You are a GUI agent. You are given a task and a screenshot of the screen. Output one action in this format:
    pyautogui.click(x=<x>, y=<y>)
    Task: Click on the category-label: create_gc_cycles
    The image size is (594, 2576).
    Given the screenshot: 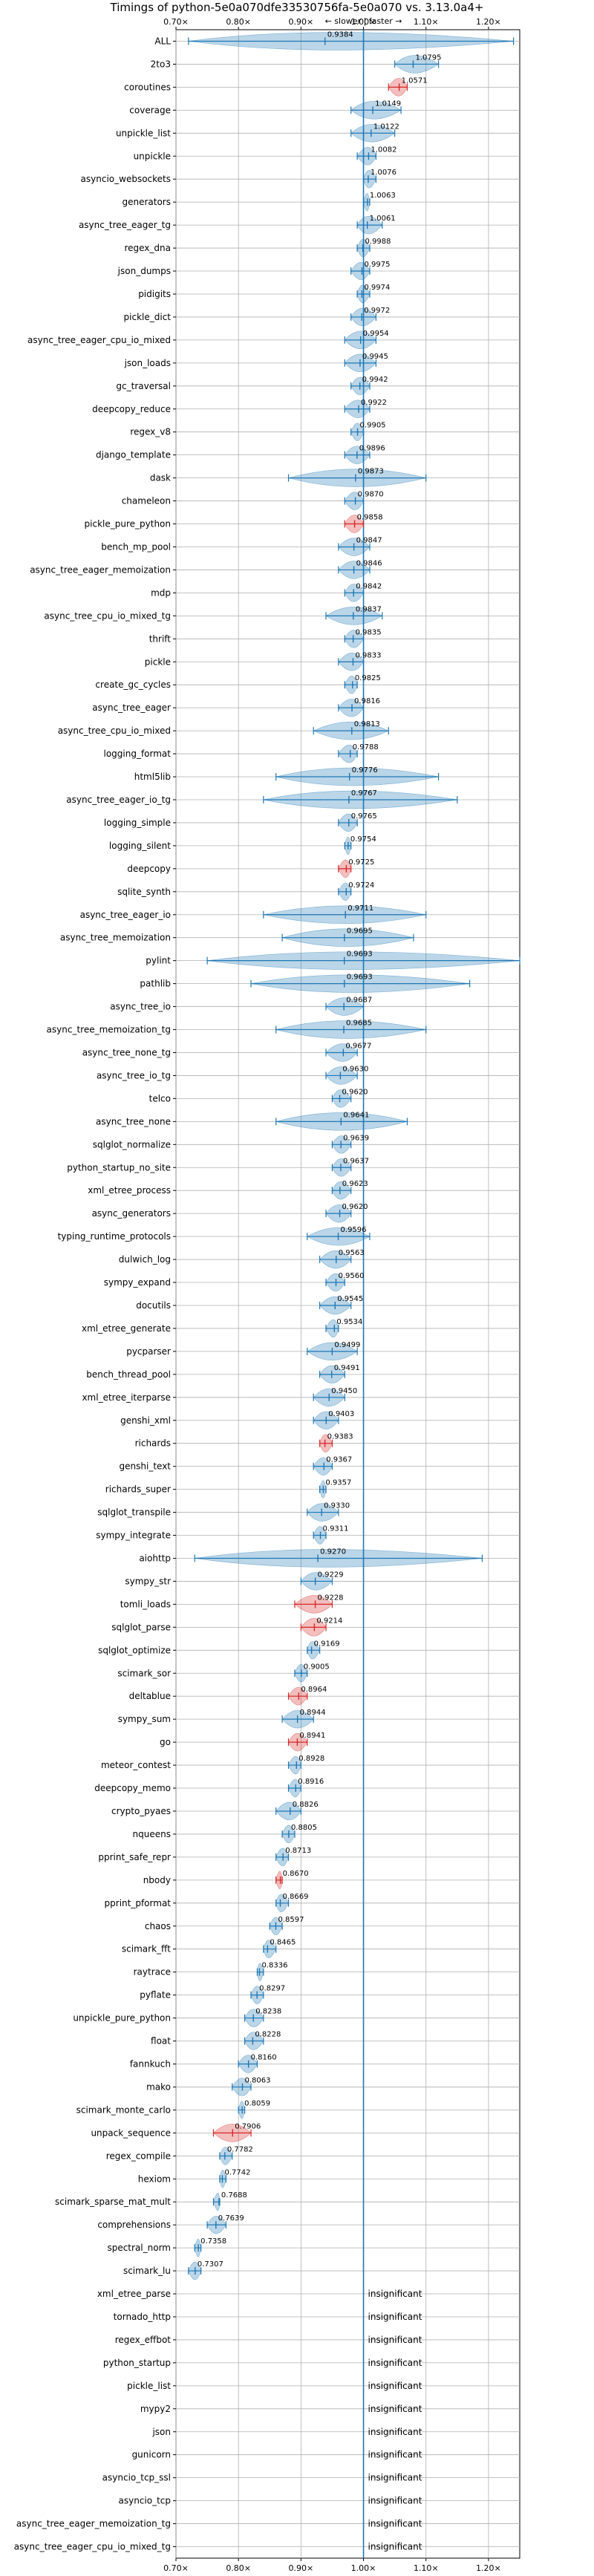 What is the action you would take?
    pyautogui.click(x=133, y=684)
    